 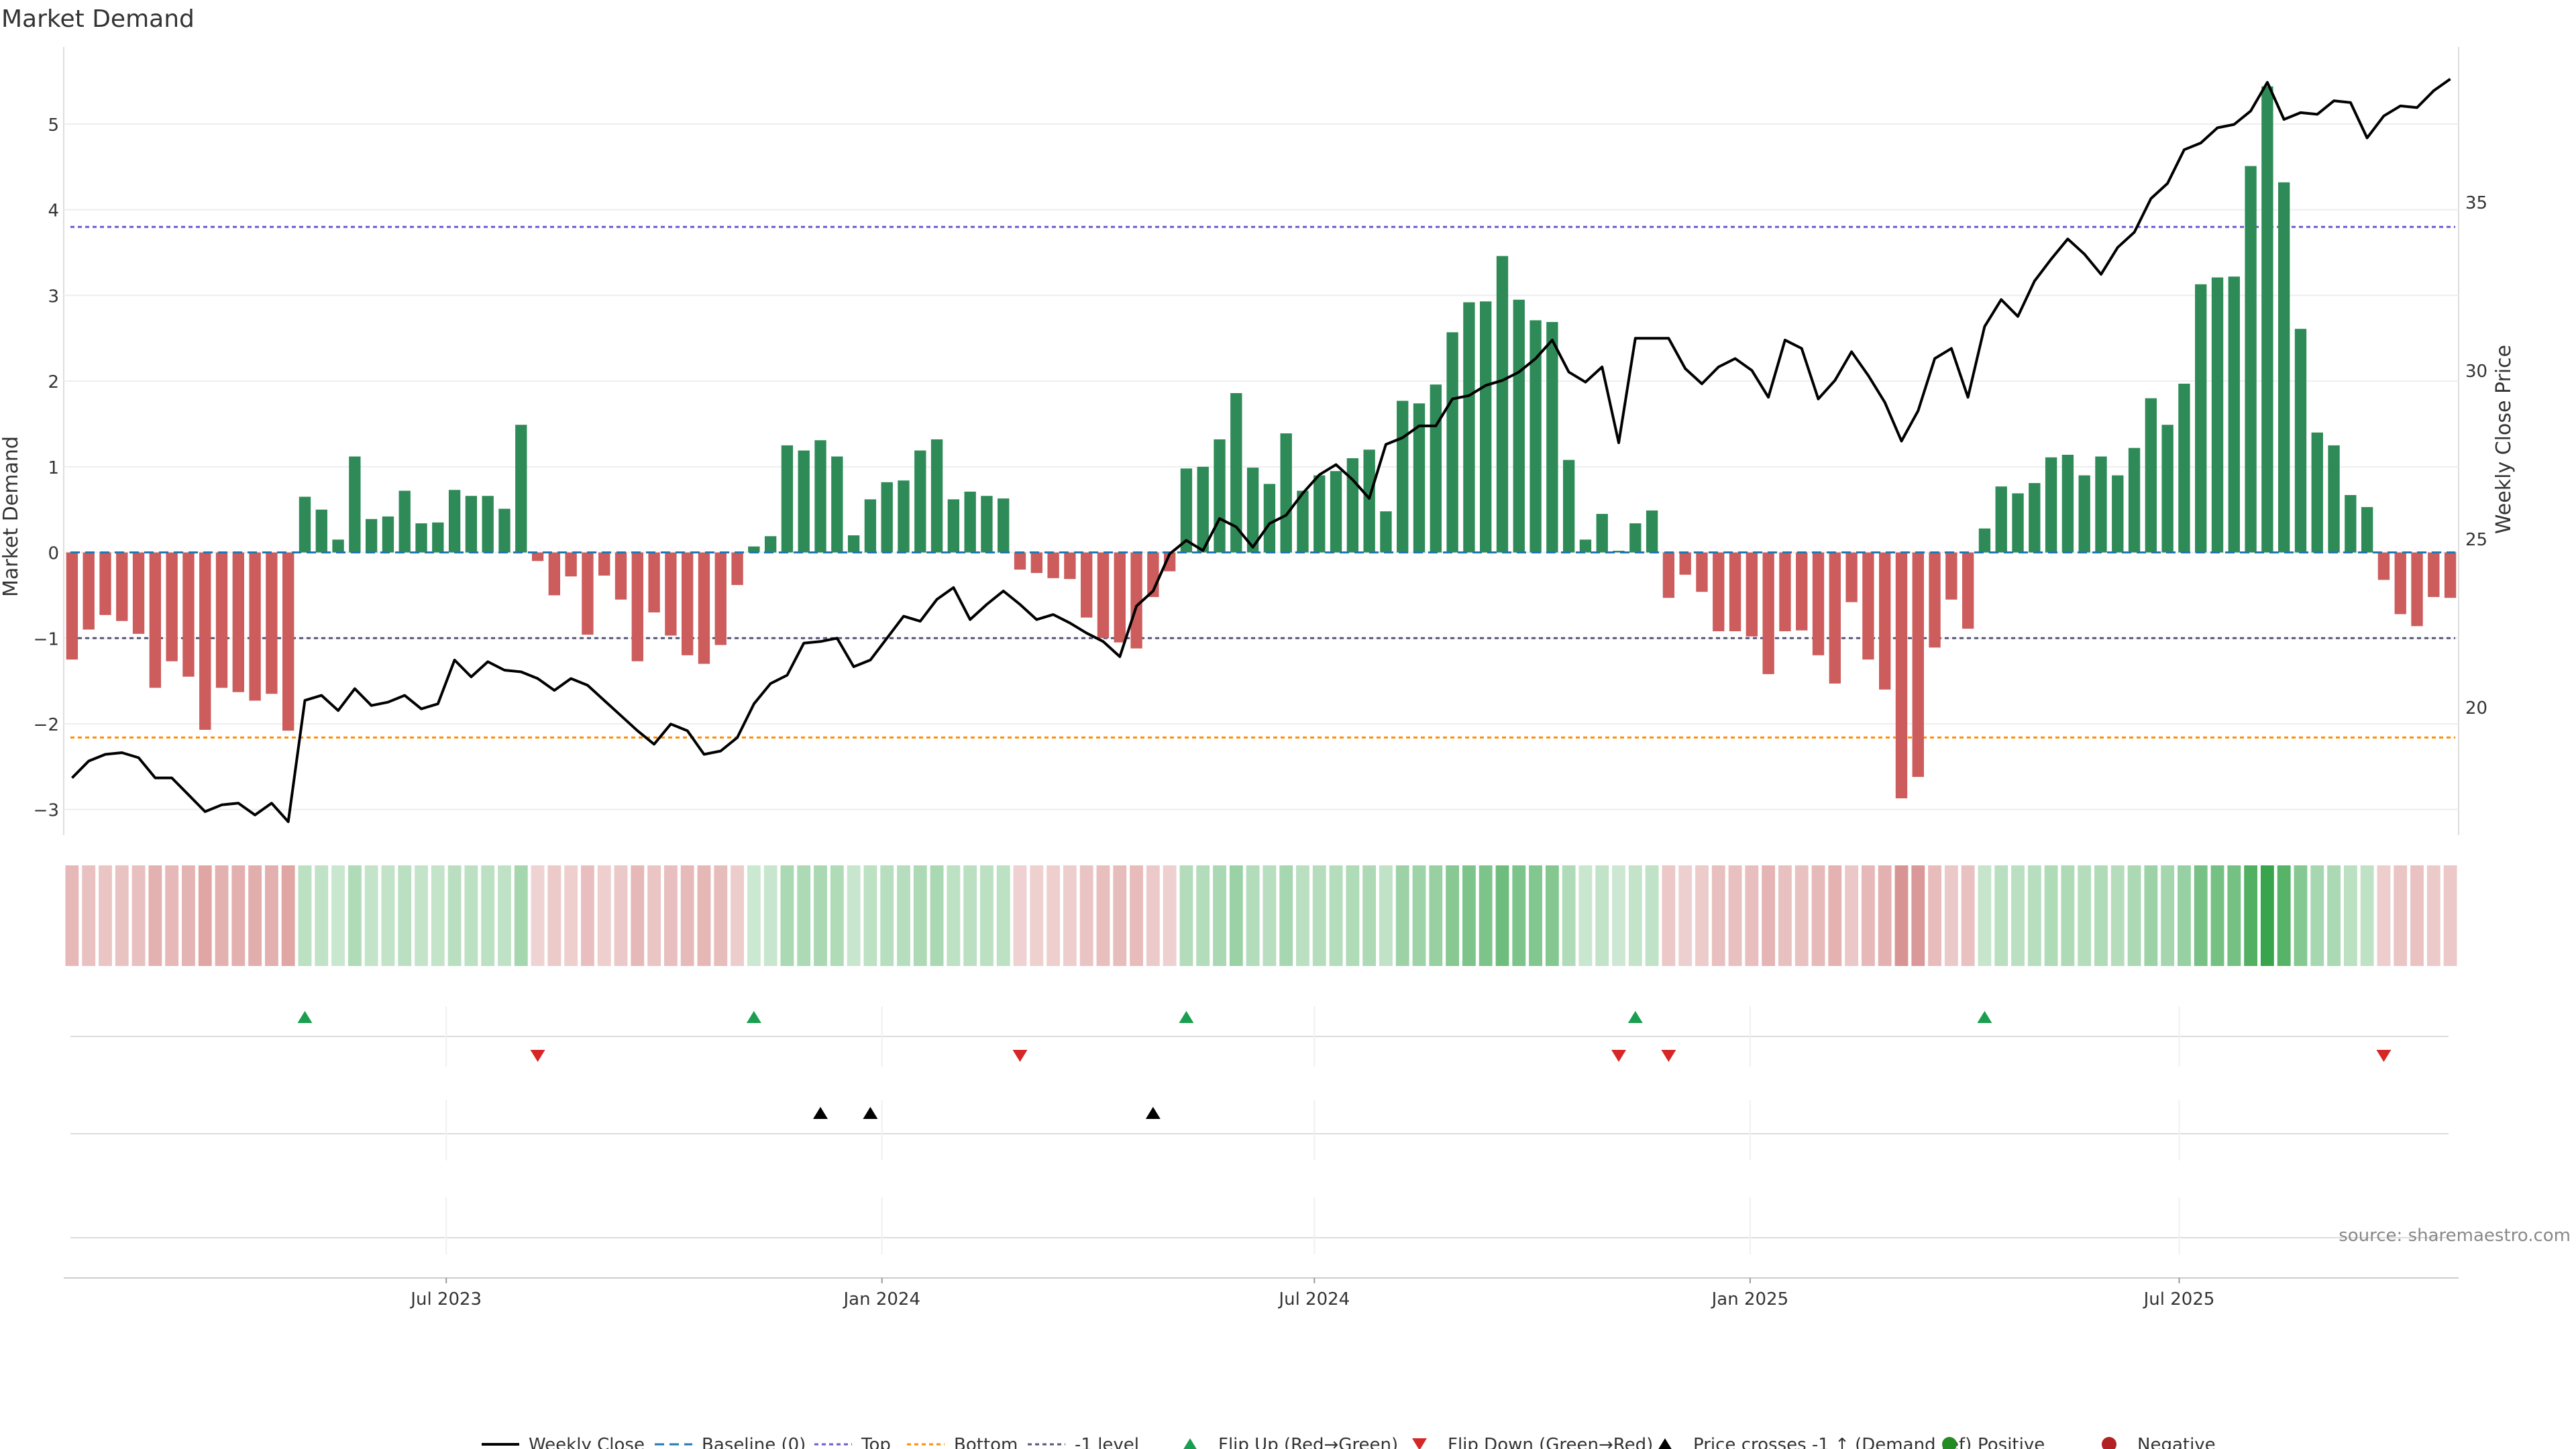 I want to click on legend-item: Weekly Close, so click(x=563, y=1442).